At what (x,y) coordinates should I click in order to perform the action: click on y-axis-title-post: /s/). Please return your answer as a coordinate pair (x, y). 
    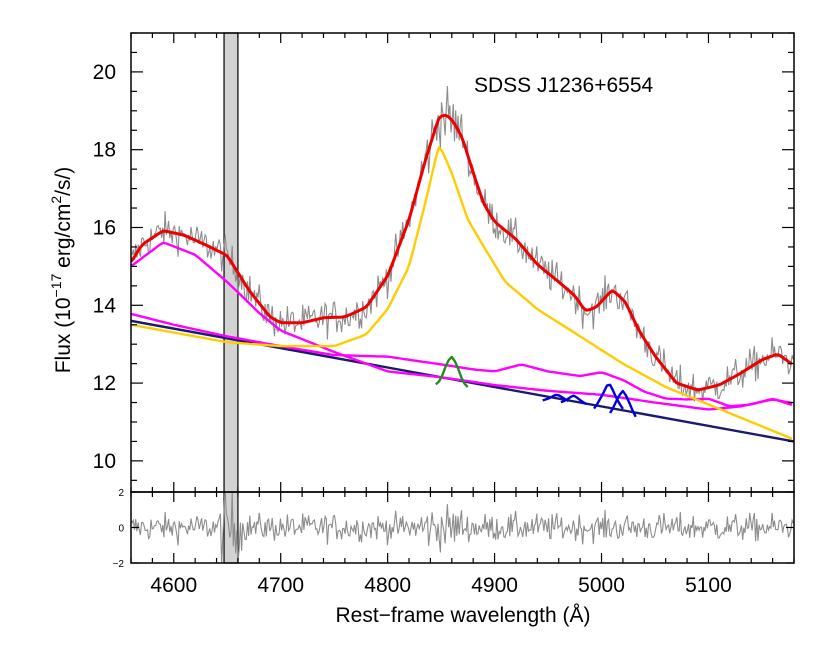
    Looking at the image, I should click on (63, 181).